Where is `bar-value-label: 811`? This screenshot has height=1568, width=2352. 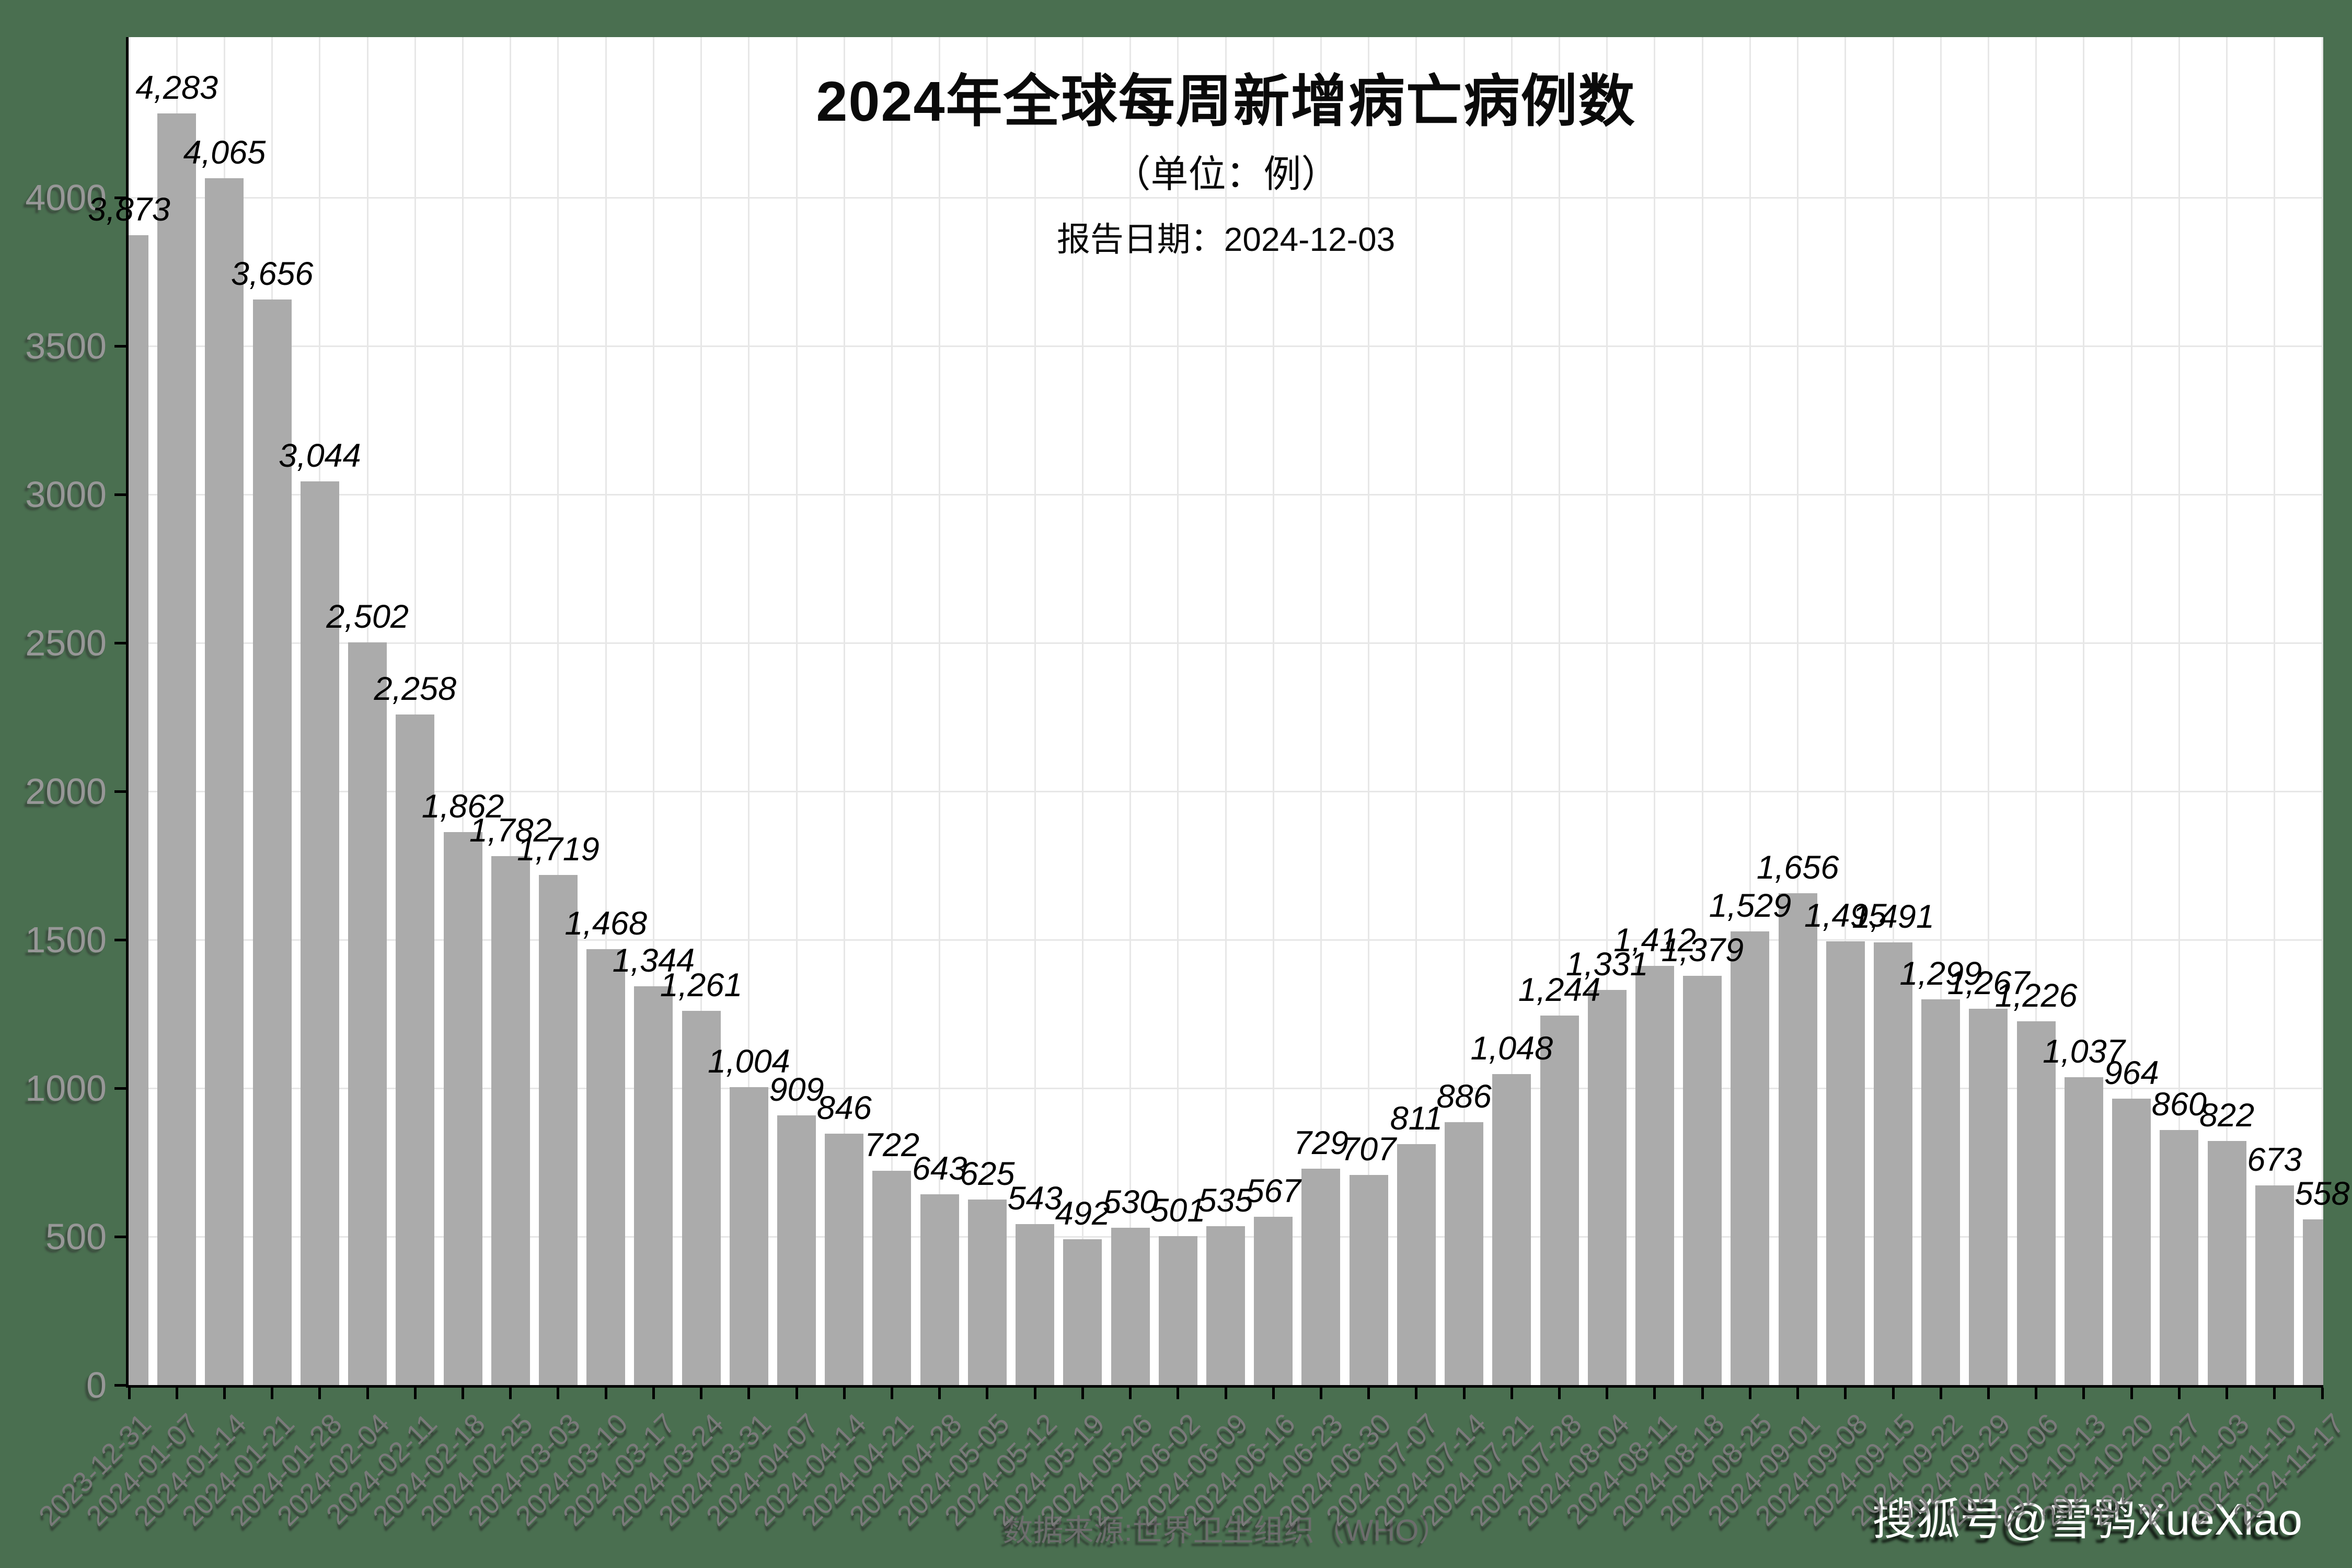 bar-value-label: 811 is located at coordinates (1416, 1118).